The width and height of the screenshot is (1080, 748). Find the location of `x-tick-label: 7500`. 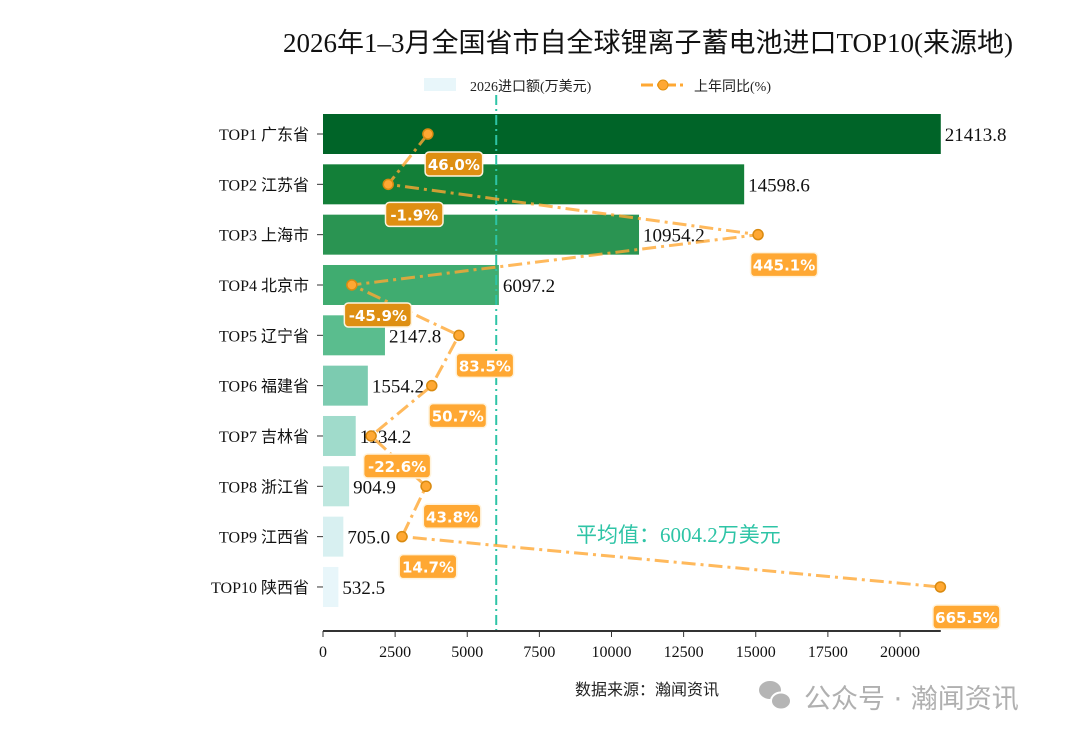

x-tick-label: 7500 is located at coordinates (539, 652).